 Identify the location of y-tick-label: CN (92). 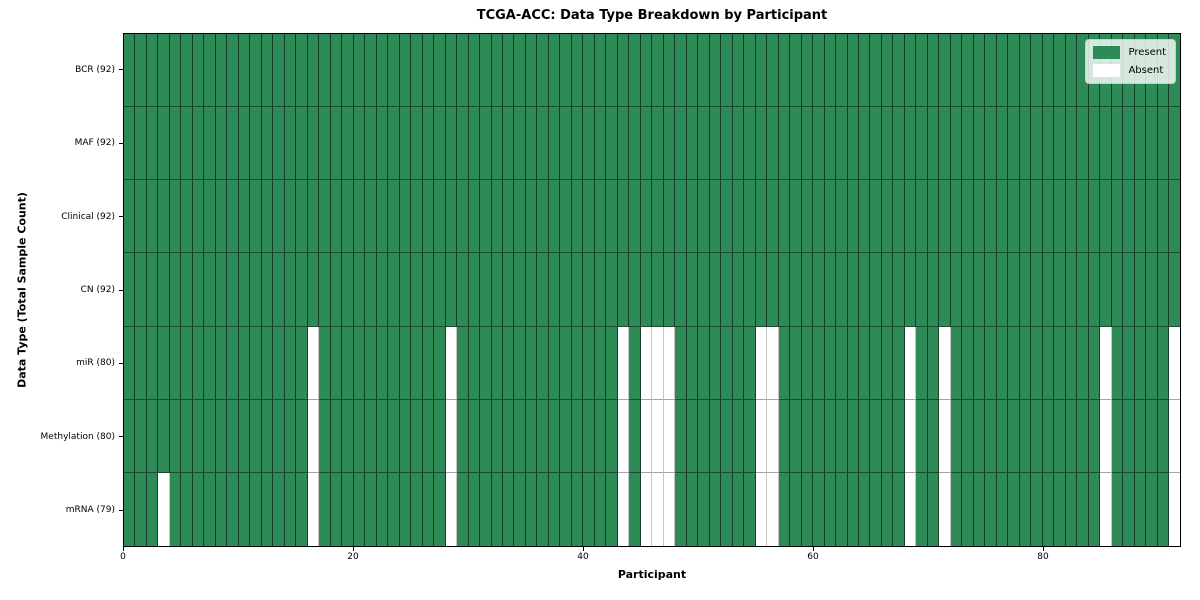
(97, 290).